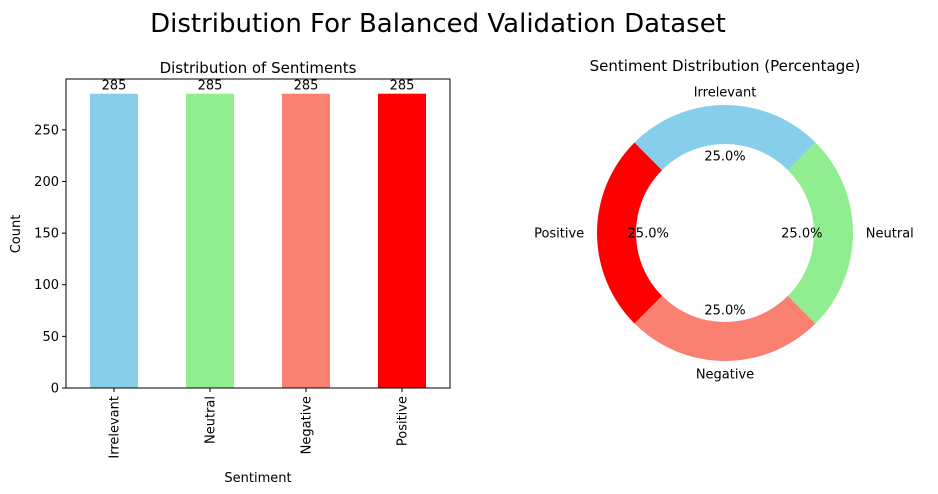  I want to click on y-tick-label: 250, so click(46, 130).